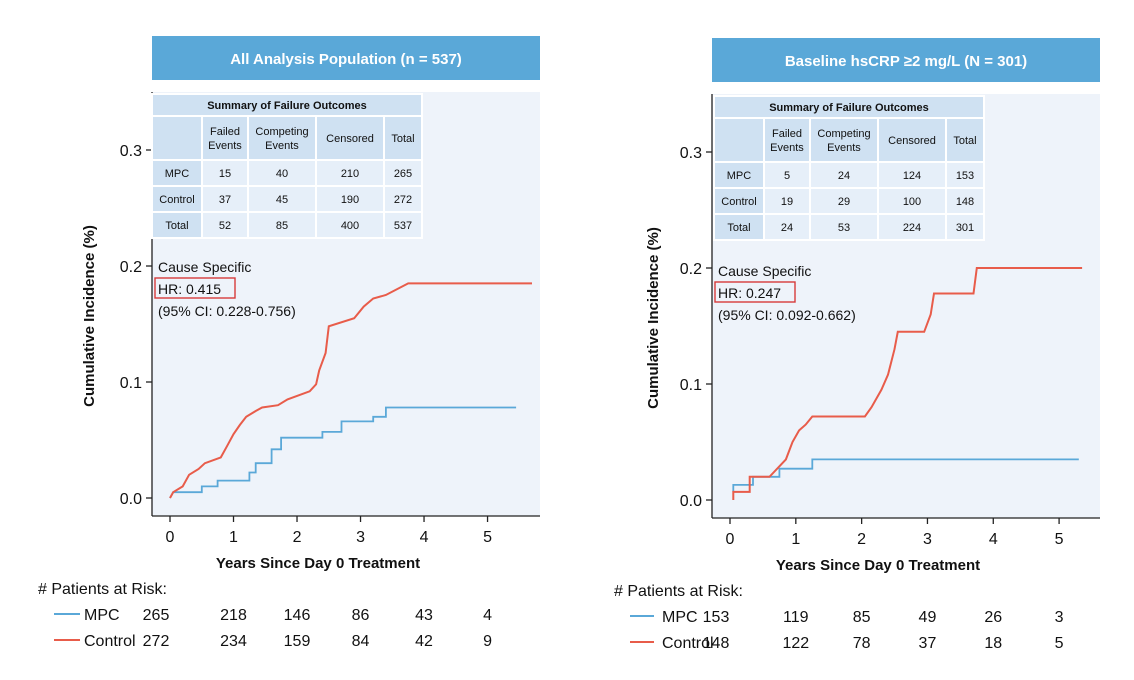 The image size is (1134, 680). What do you see at coordinates (795, 643) in the screenshot?
I see `risk-value: 122` at bounding box center [795, 643].